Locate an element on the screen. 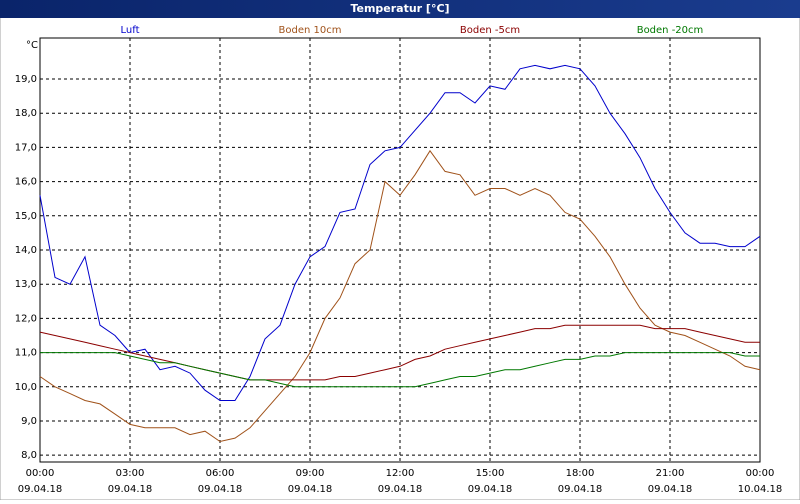  x-tick-label: 18:00 is located at coordinates (580, 473).